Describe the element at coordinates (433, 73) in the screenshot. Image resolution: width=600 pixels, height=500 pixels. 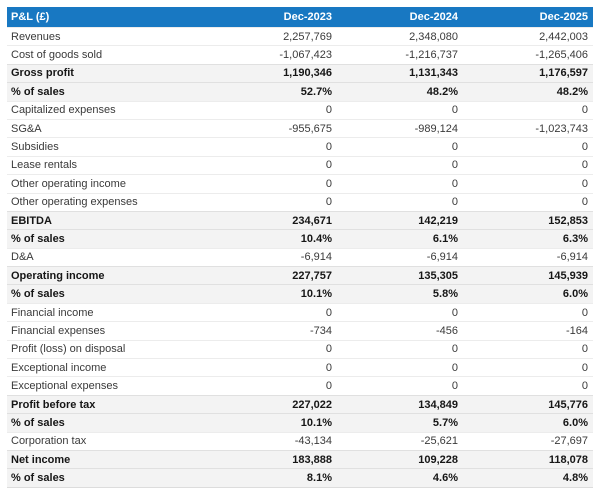
I see `row-value: 1,131,343` at that location.